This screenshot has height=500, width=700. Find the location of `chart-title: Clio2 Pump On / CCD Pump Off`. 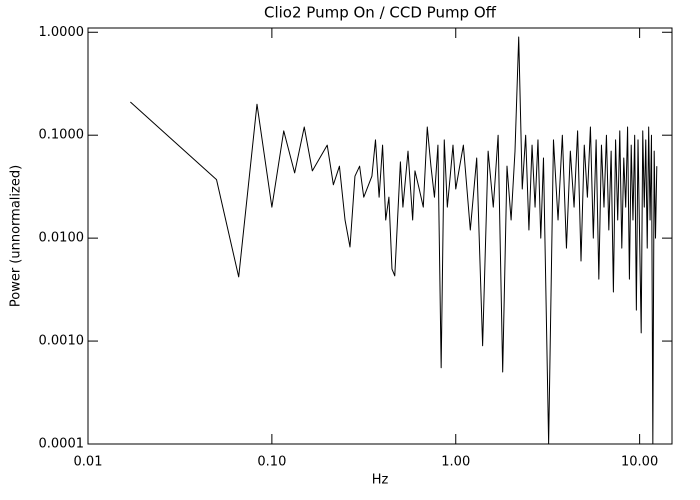

chart-title: Clio2 Pump On / CCD Pump Off is located at coordinates (380, 13).